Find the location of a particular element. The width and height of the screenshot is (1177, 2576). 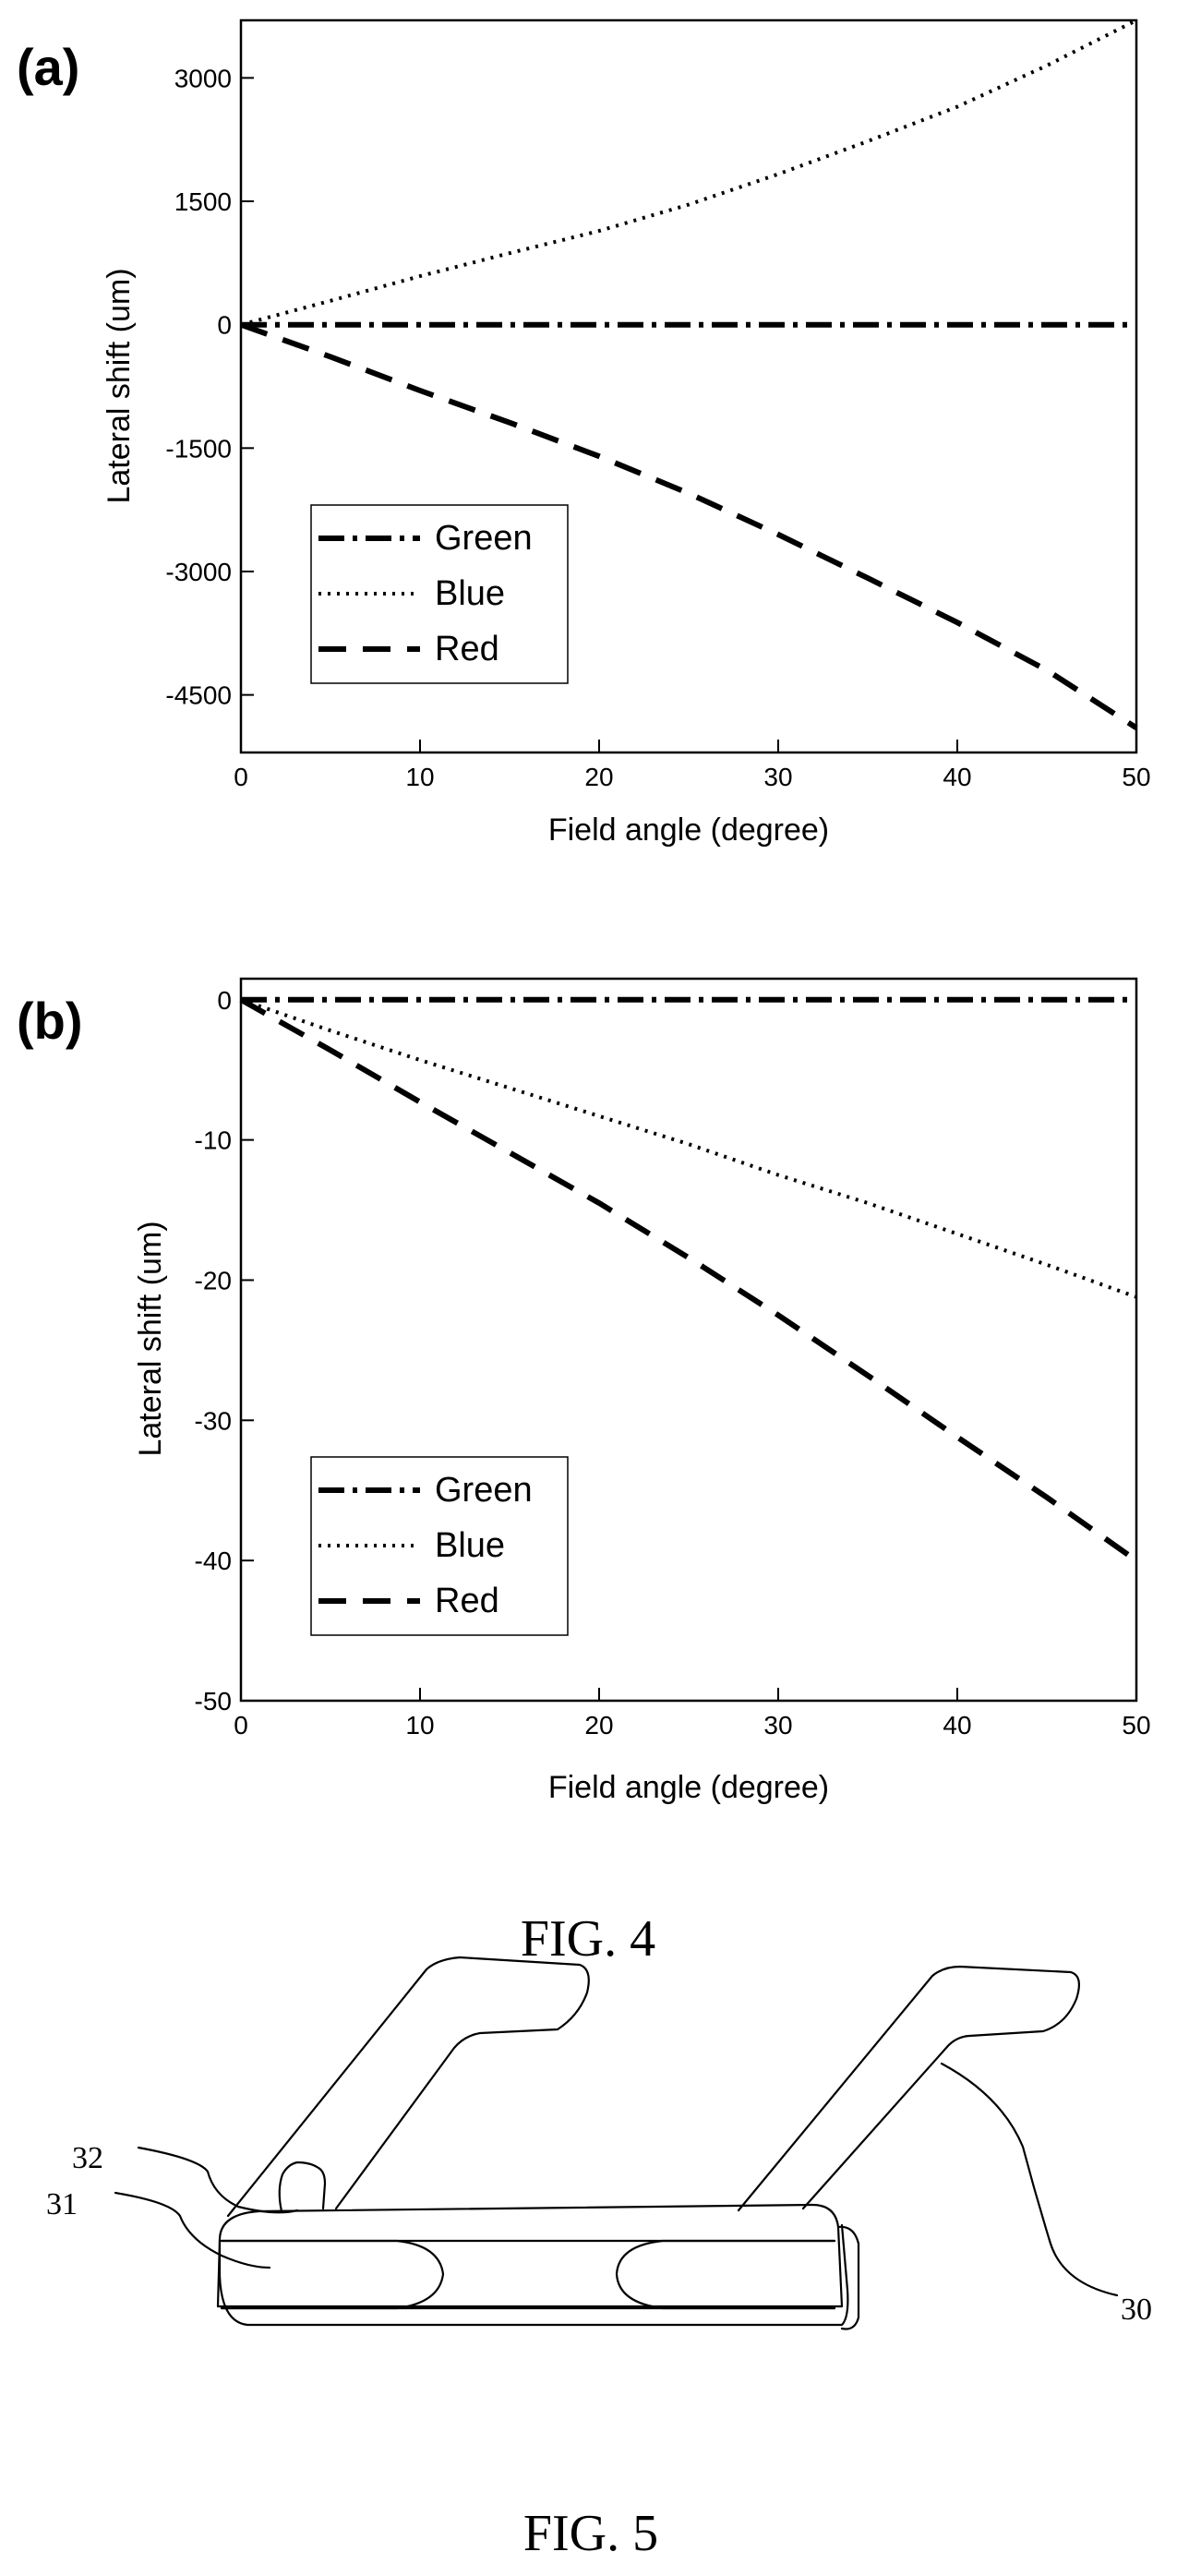

y-tick-label: -3000 is located at coordinates (198, 572).